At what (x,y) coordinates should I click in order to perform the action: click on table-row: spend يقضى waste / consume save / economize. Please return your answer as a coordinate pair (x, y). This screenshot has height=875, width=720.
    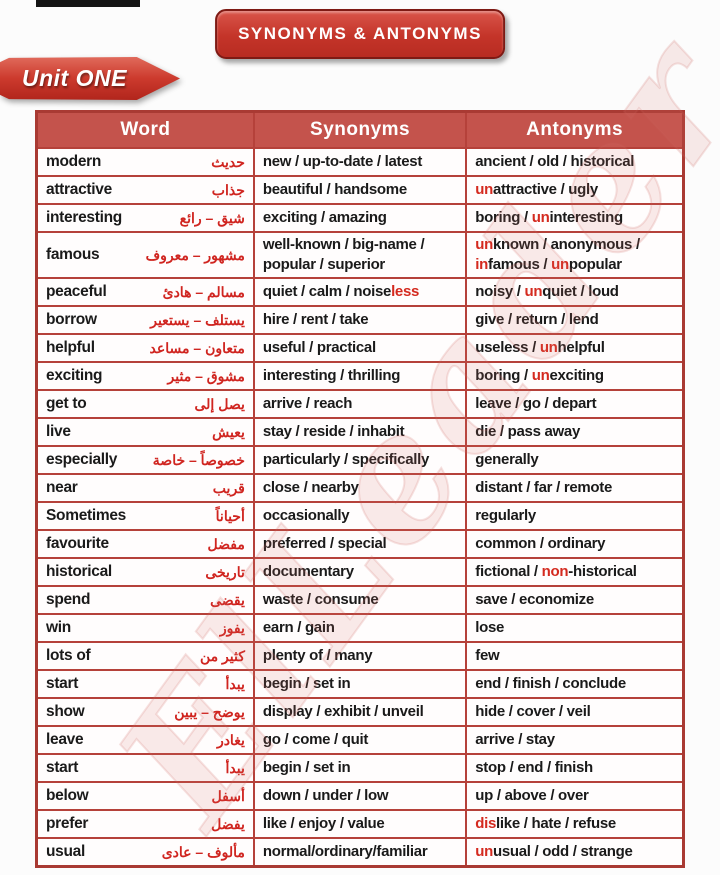
    Looking at the image, I should click on (360, 600).